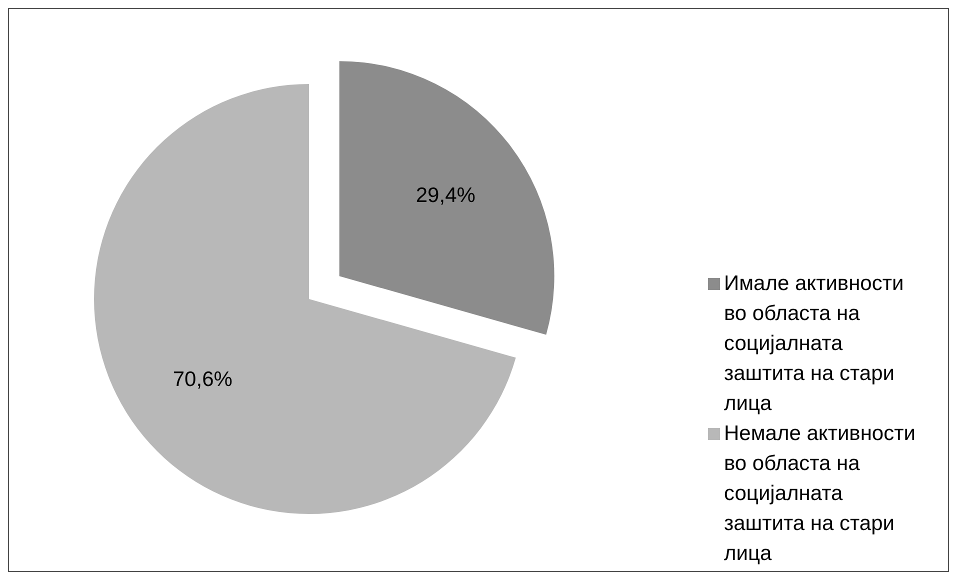 This screenshot has height=580, width=957. What do you see at coordinates (202, 379) in the screenshot?
I see `data-label: 70,6%` at bounding box center [202, 379].